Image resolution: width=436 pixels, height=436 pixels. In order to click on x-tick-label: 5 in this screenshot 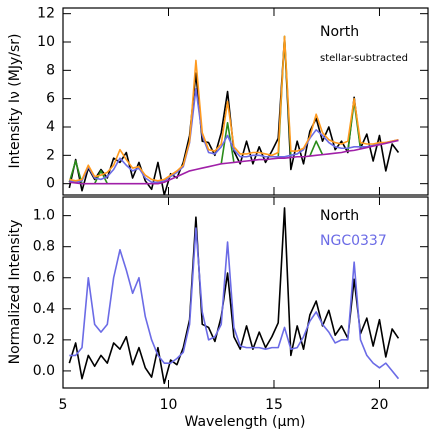, I will do `click(63, 405)`.